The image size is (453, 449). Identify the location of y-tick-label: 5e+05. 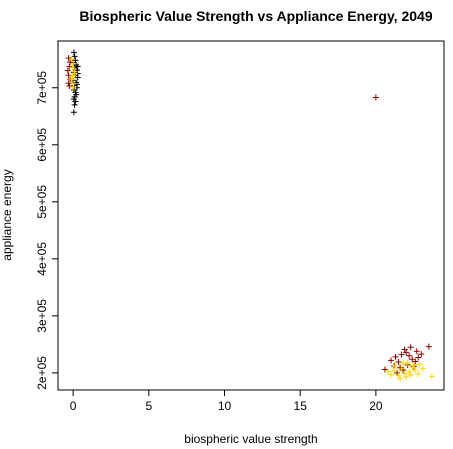
(42, 202).